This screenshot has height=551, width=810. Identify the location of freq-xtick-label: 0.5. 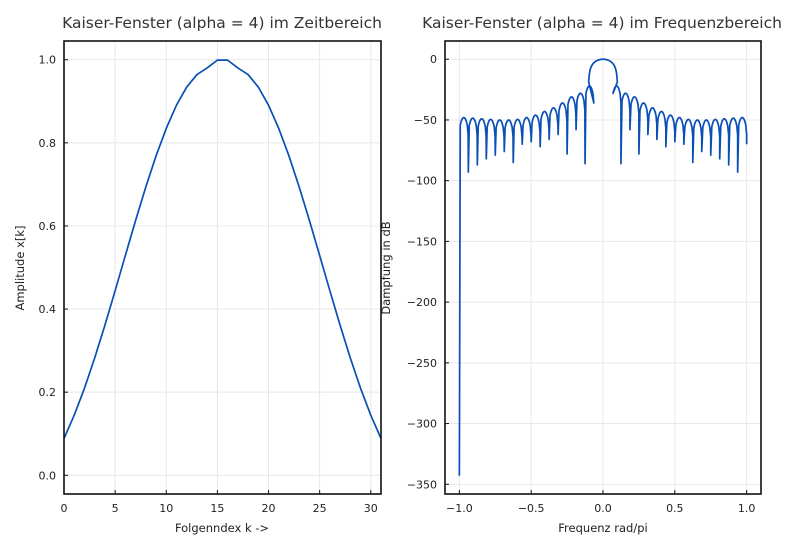
(675, 508).